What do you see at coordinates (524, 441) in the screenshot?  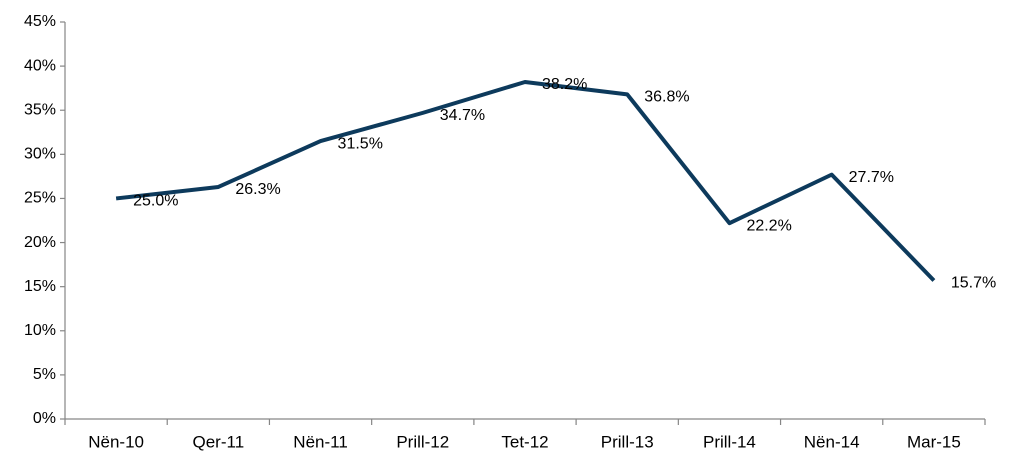 I see `x-tick-label: Tet-12` at bounding box center [524, 441].